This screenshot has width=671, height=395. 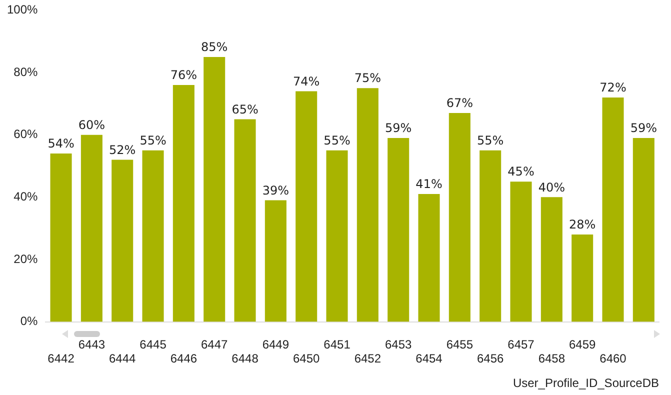 What do you see at coordinates (490, 359) in the screenshot?
I see `x-tick-label: 6456` at bounding box center [490, 359].